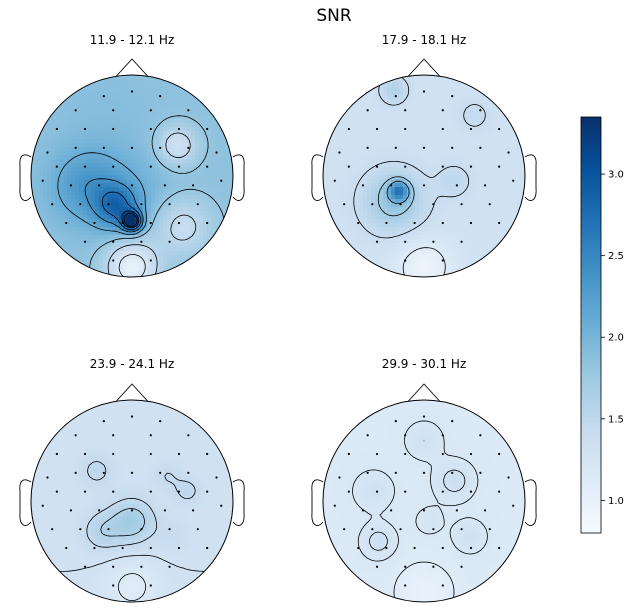 The image size is (630, 612). I want to click on head-outline, so click(424, 176).